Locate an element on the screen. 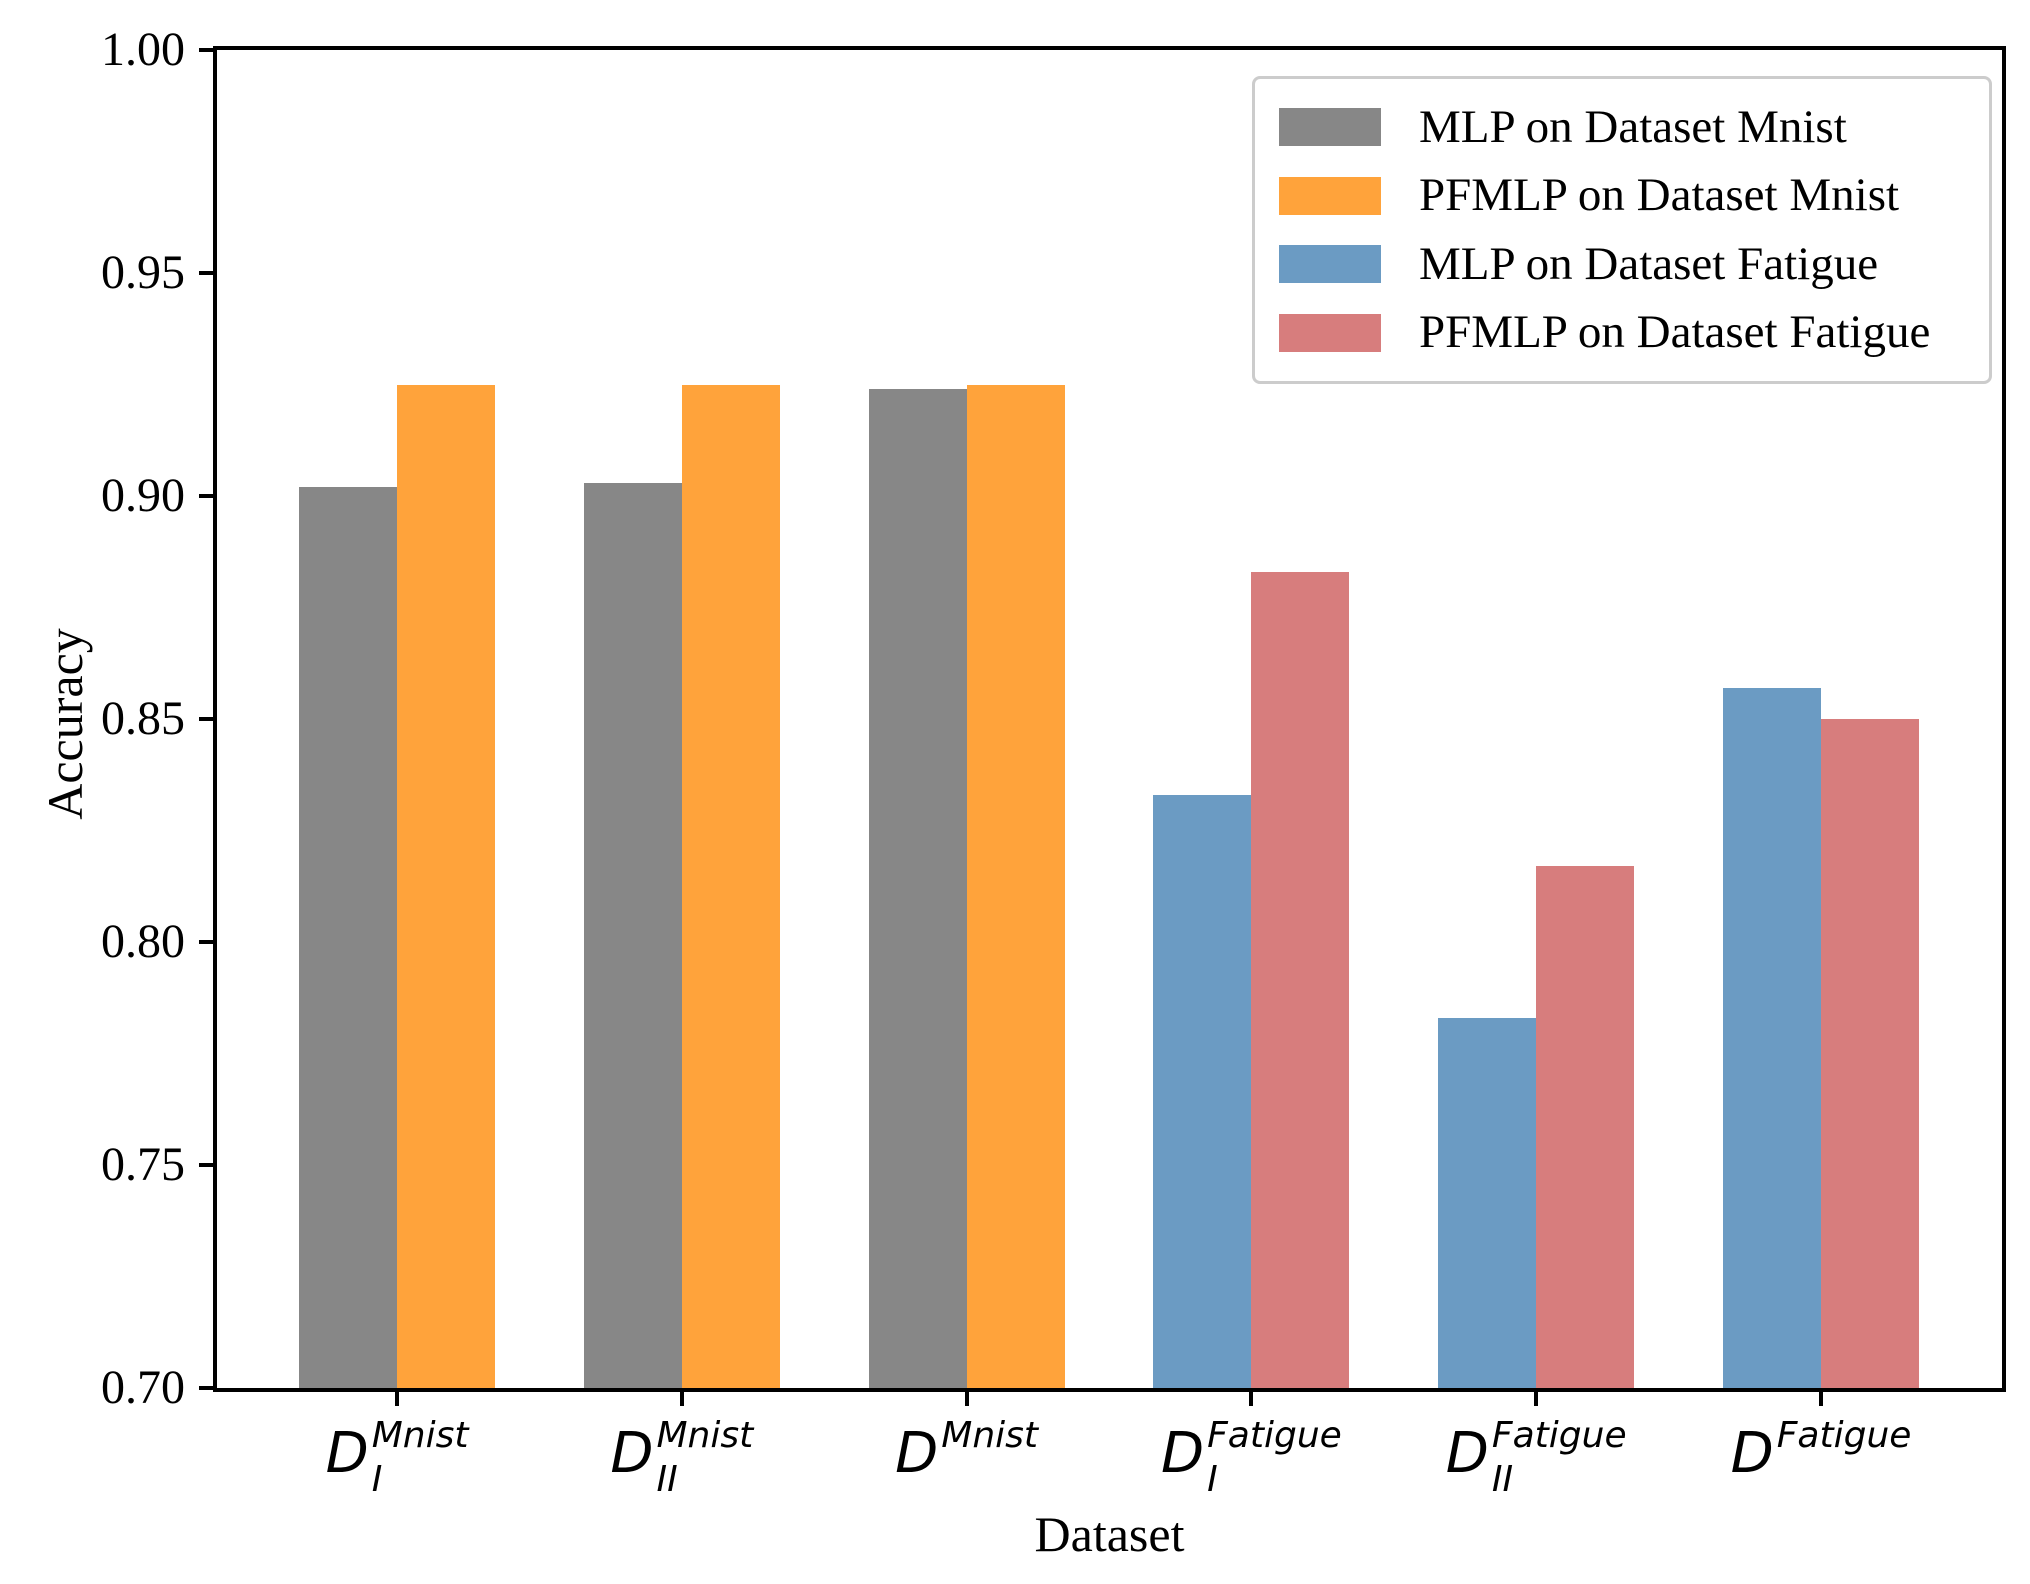 This screenshot has height=1584, width=2030. legend-item: MLP on Dataset Mnist is located at coordinates (1622, 126).